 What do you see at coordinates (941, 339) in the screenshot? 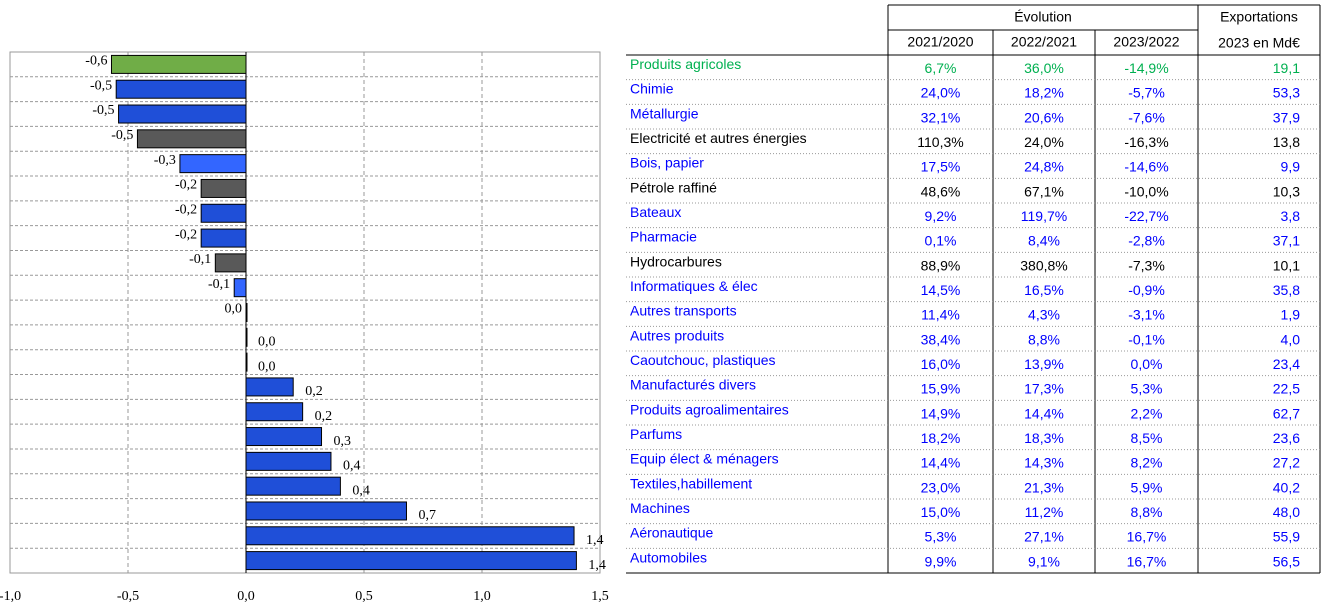
I see `cell: 38,4%` at bounding box center [941, 339].